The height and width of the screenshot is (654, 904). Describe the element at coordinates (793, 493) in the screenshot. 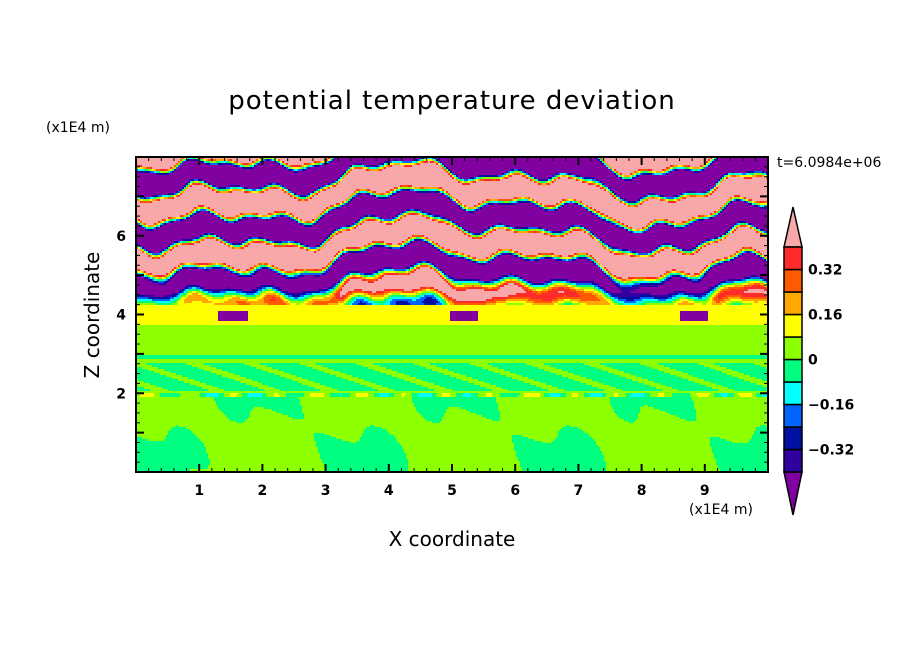

I see `colorbar-under-triangle` at that location.